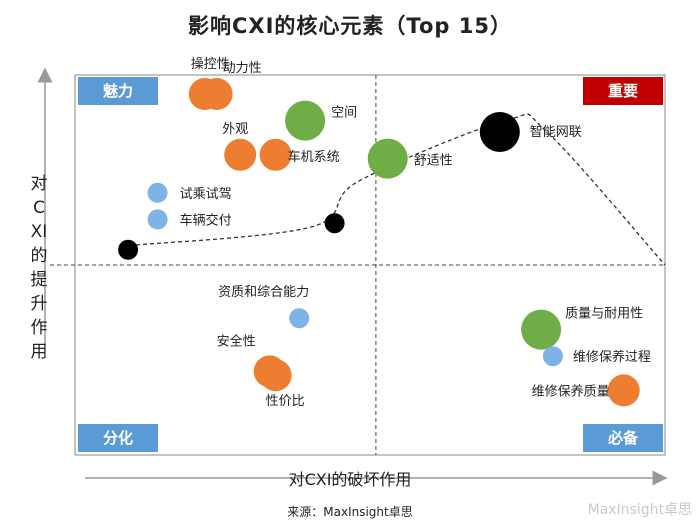  Describe the element at coordinates (210, 64) in the screenshot. I see `data-point-label: 操控性` at that location.